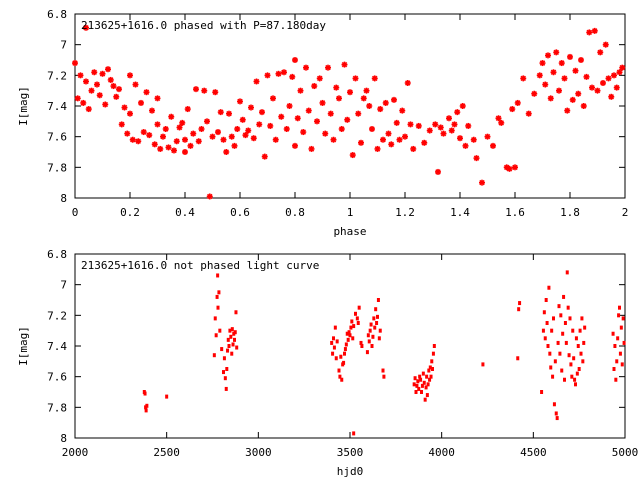 Image resolution: width=640 pixels, height=485 pixels. I want to click on unphased-y-axis-label: I[mag], so click(23, 346).